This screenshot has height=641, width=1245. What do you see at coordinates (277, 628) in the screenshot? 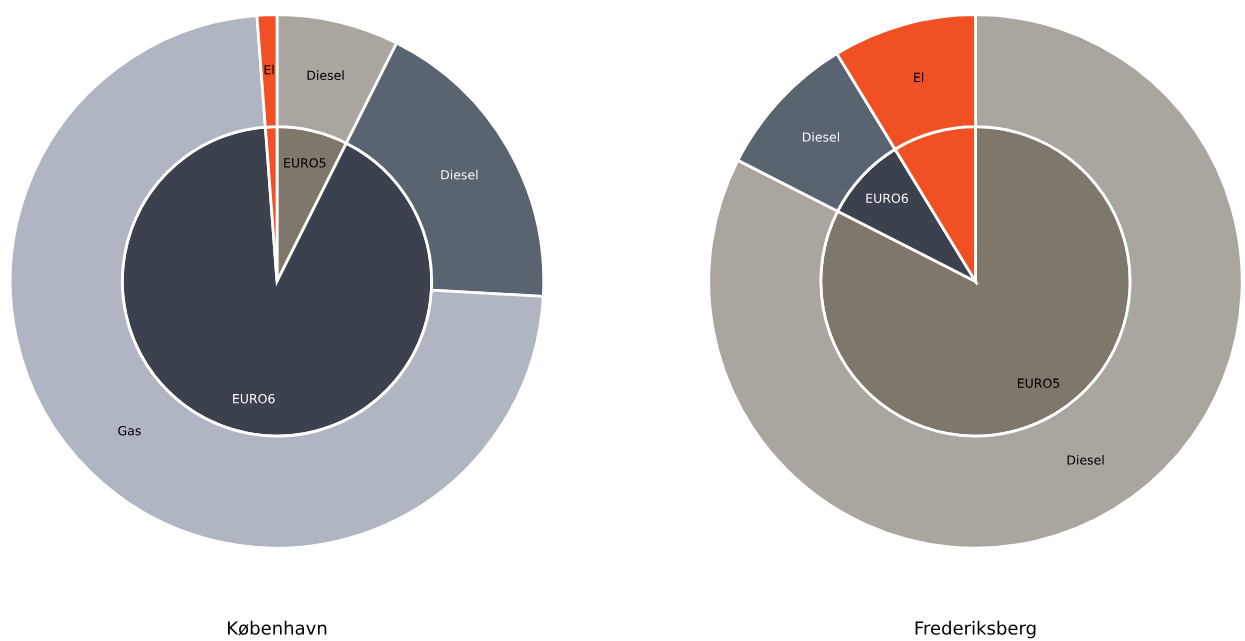
I see `text: København` at bounding box center [277, 628].